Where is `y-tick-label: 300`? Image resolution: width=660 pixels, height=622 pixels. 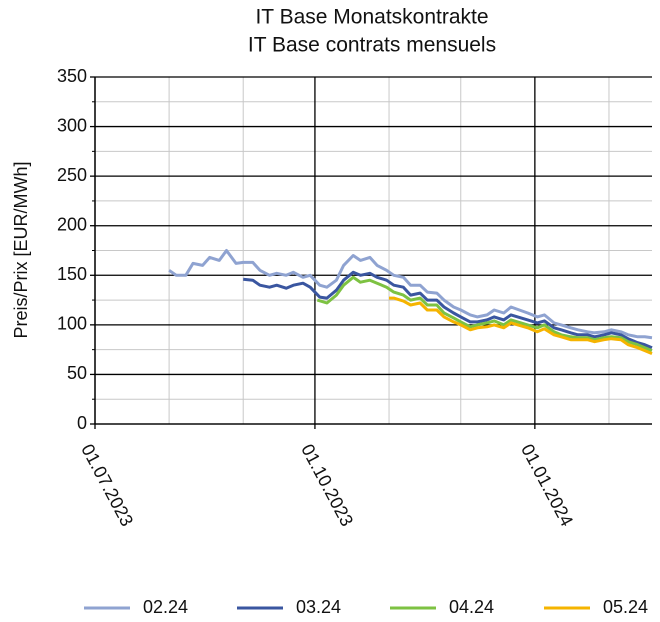 y-tick-label: 300 is located at coordinates (72, 125).